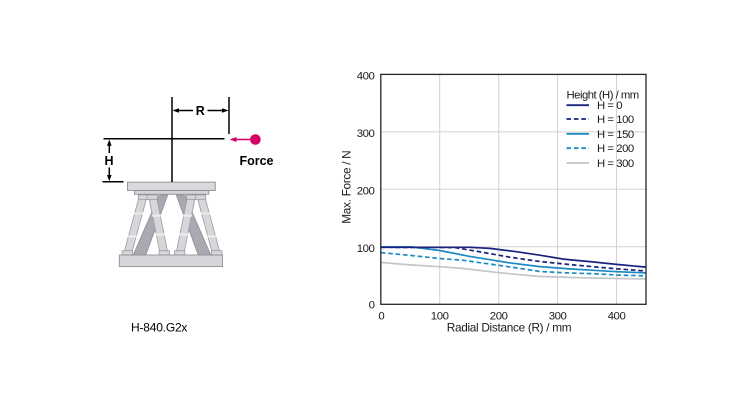 The height and width of the screenshot is (411, 750). Describe the element at coordinates (615, 135) in the screenshot. I see `svg-text: H = 150` at that location.